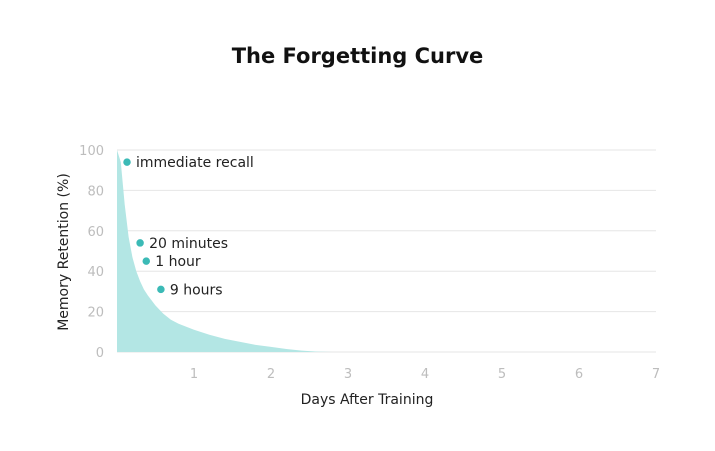 This screenshot has height=451, width=715. What do you see at coordinates (357, 56) in the screenshot?
I see `chart-title: The Forgetting Curve` at bounding box center [357, 56].